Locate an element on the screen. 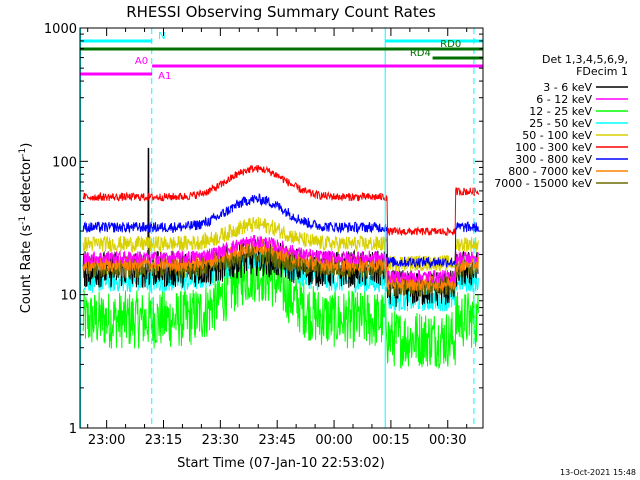 The width and height of the screenshot is (640, 480). x-tick-label: 23:30 is located at coordinates (220, 440).